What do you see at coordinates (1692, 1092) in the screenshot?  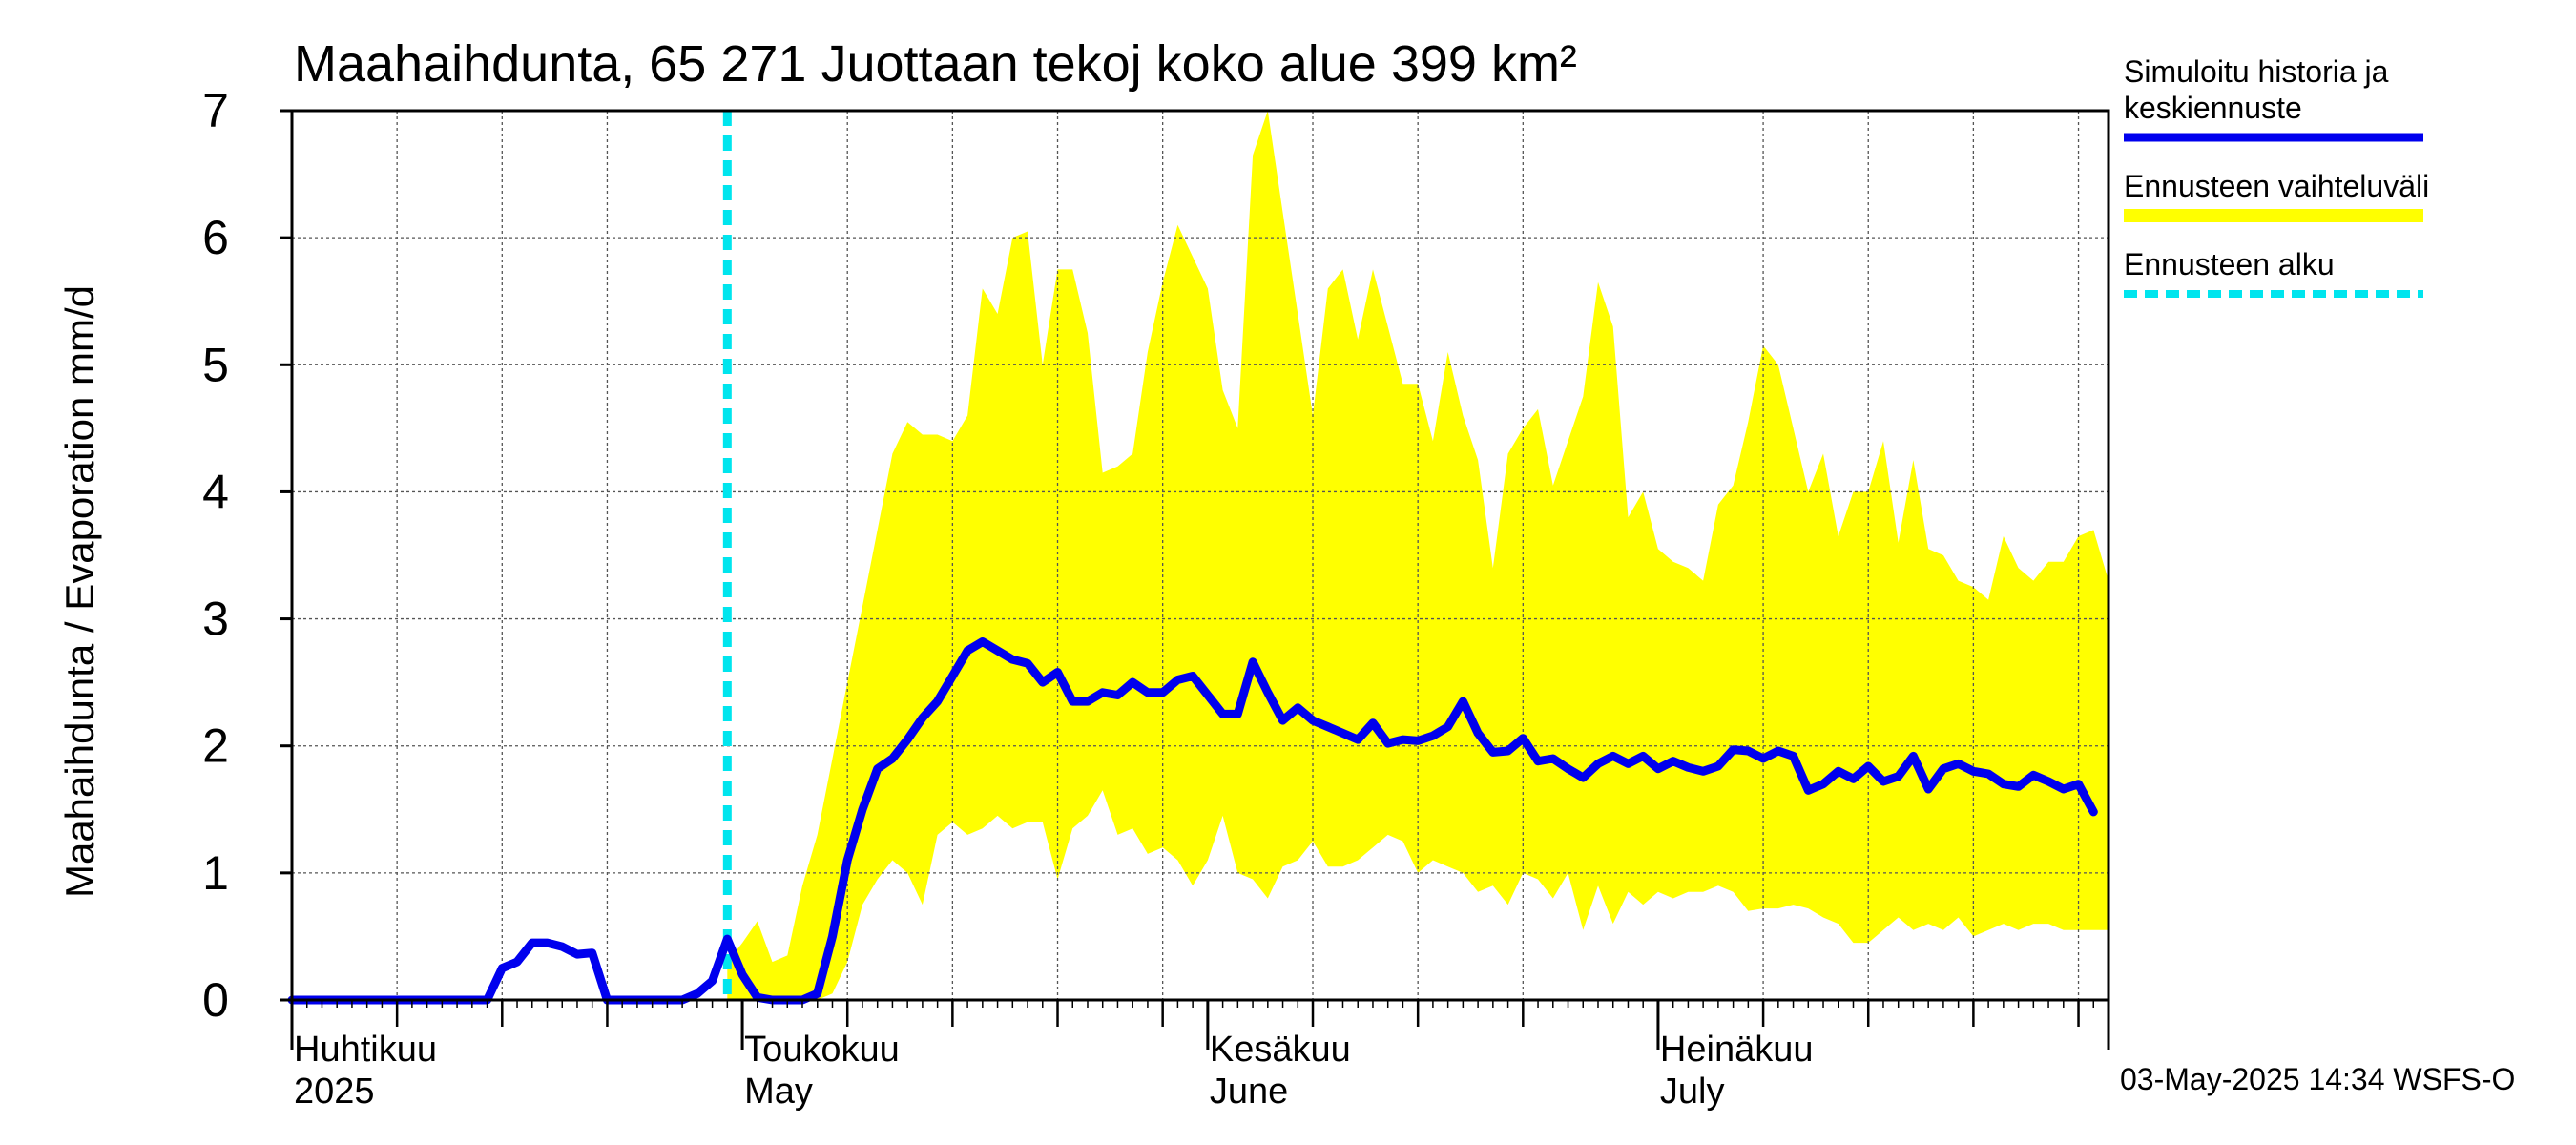 I see `x-month-sublabel: July` at bounding box center [1692, 1092].